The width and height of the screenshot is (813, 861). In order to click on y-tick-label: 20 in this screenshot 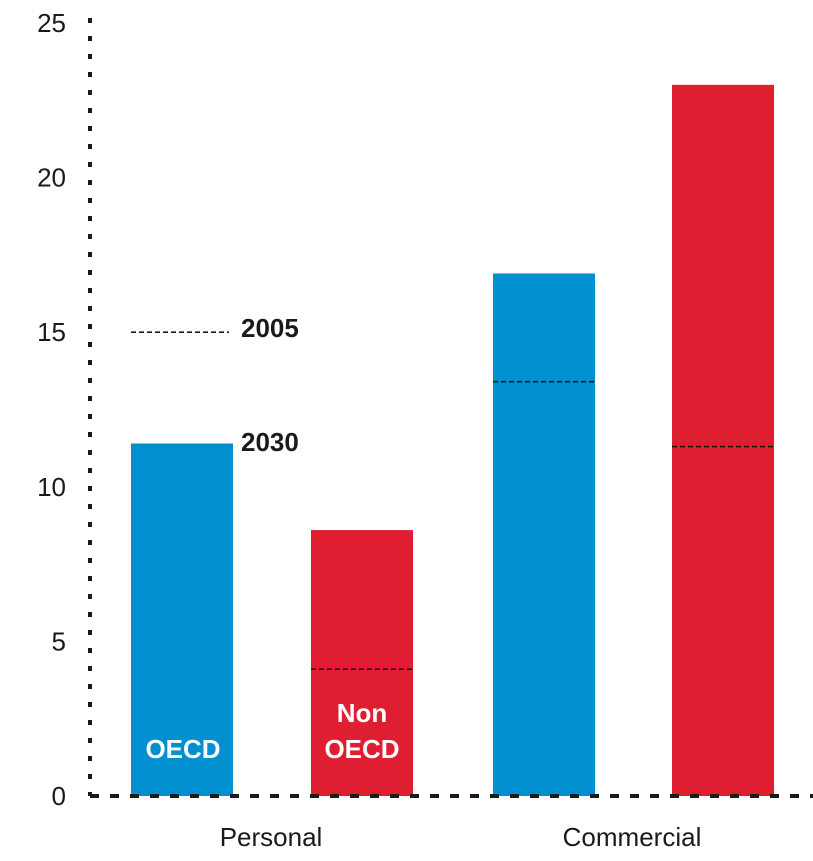, I will do `click(51, 178)`.